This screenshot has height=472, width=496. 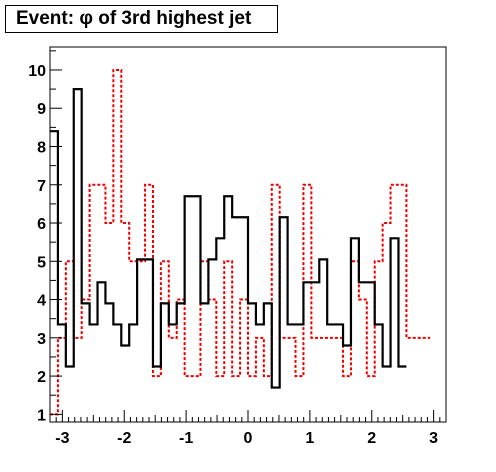 I want to click on y-tick-label: 9, so click(x=41, y=109).